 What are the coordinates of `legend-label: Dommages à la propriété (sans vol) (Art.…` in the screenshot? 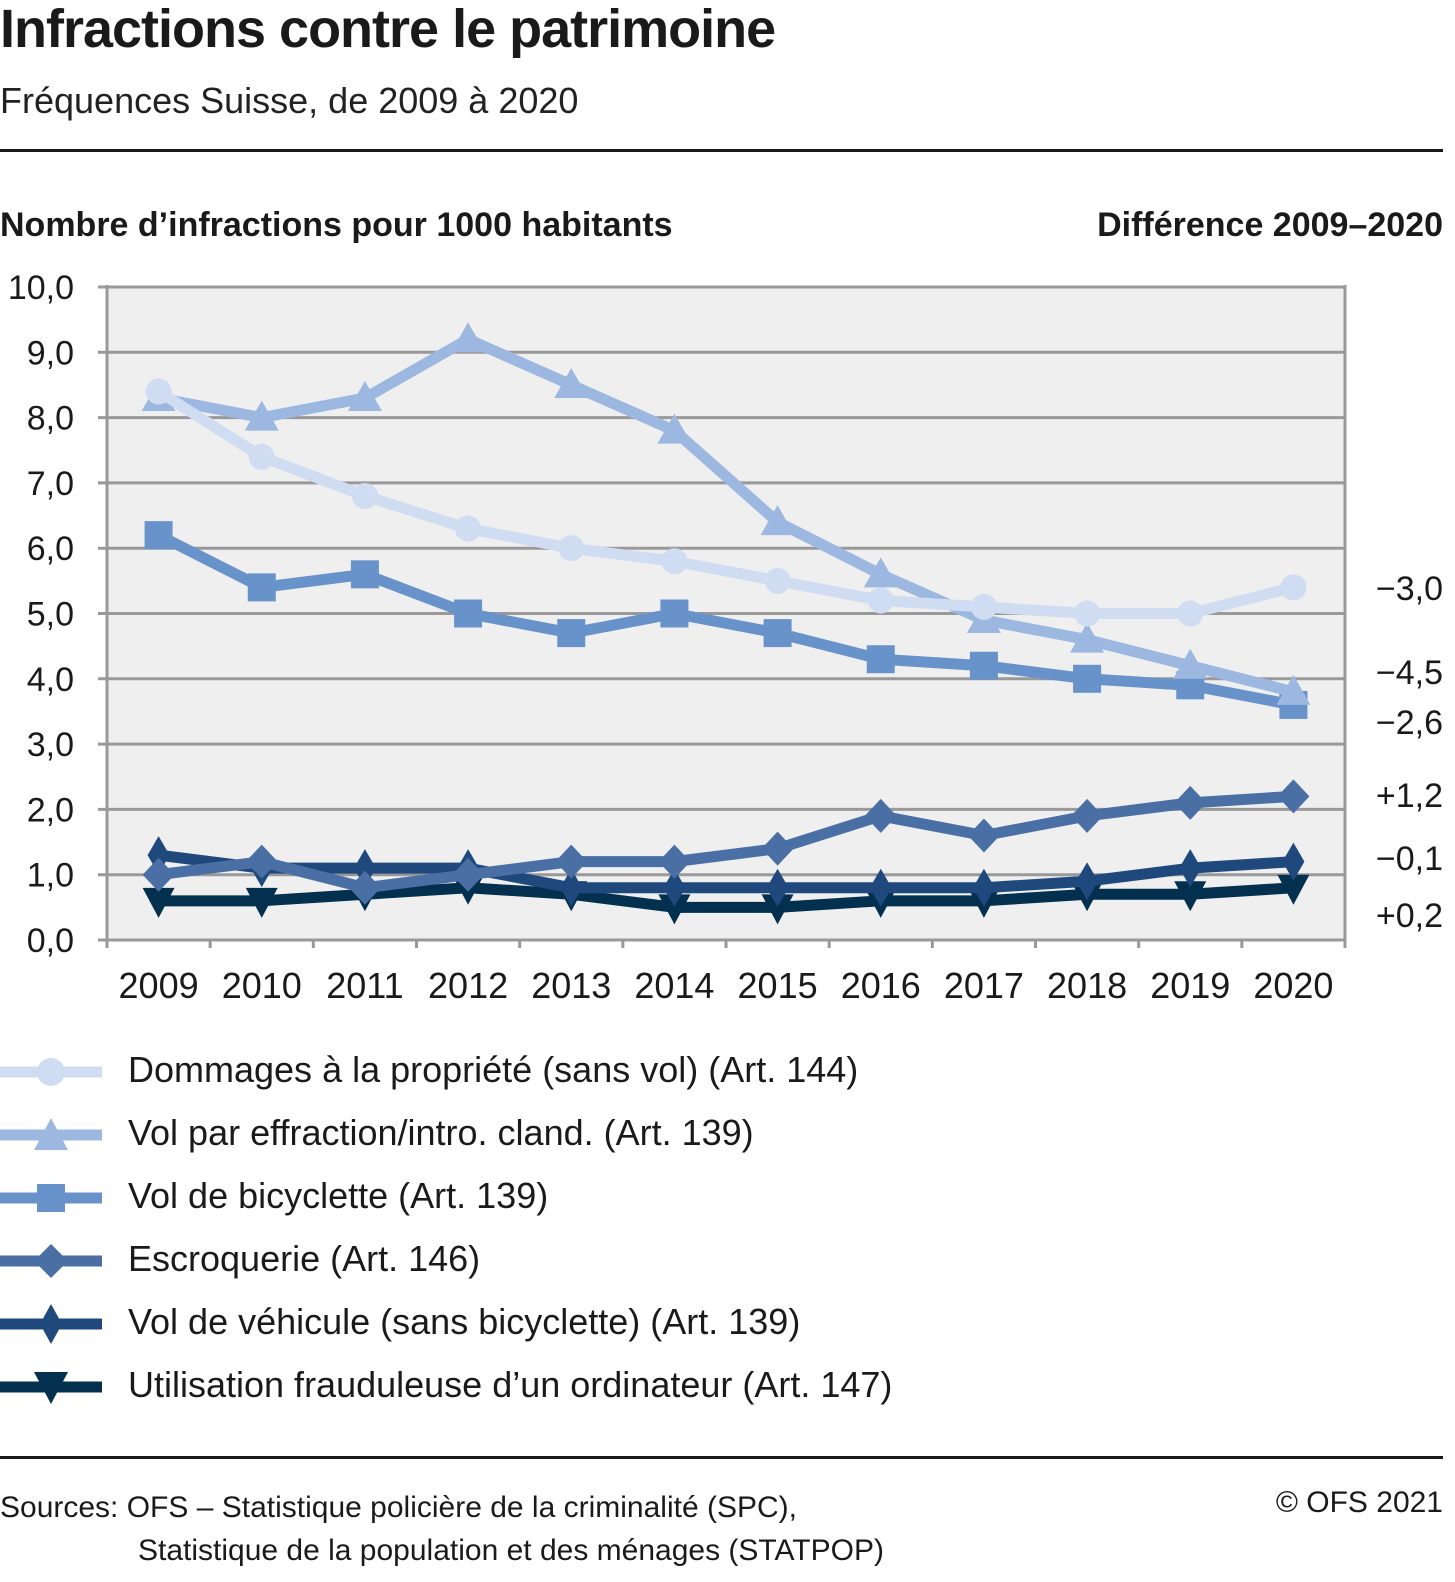 It's located at (493, 1069).